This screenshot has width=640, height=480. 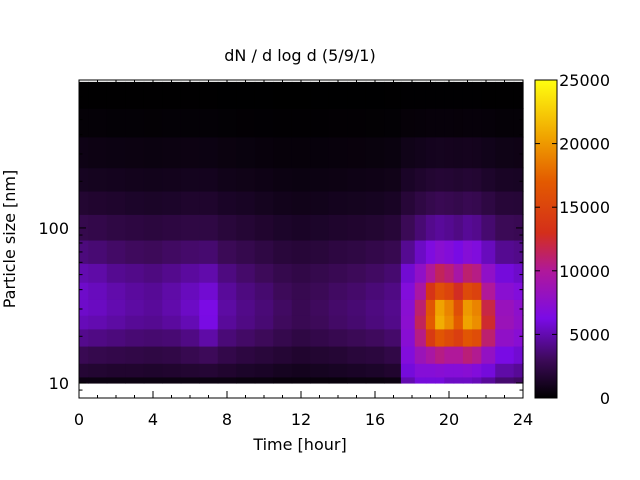 What do you see at coordinates (584, 207) in the screenshot?
I see `colorbar-tick-label: 15000` at bounding box center [584, 207].